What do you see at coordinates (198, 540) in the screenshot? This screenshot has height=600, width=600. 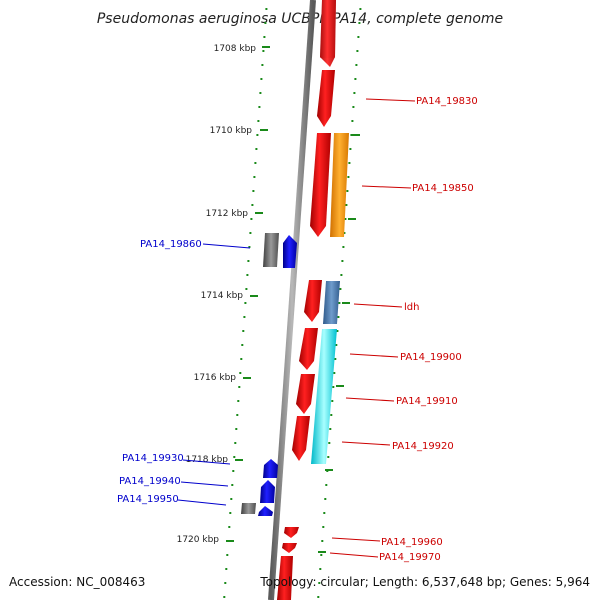 I see `kbp-tick-label: 1720 kbp` at bounding box center [198, 540].